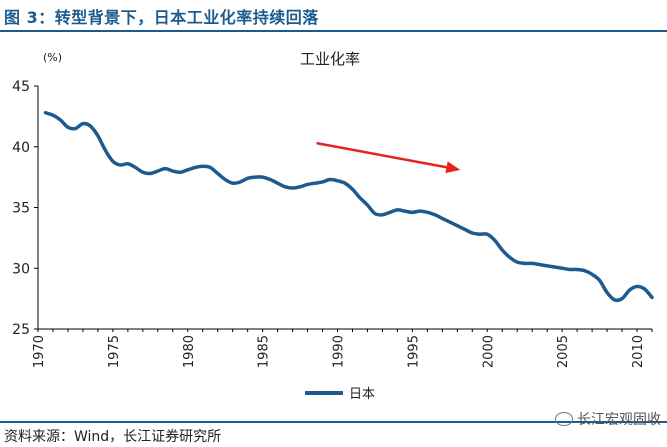 Image resolution: width=667 pixels, height=447 pixels. I want to click on watermark-text: 长江宏观固收, so click(619, 420).